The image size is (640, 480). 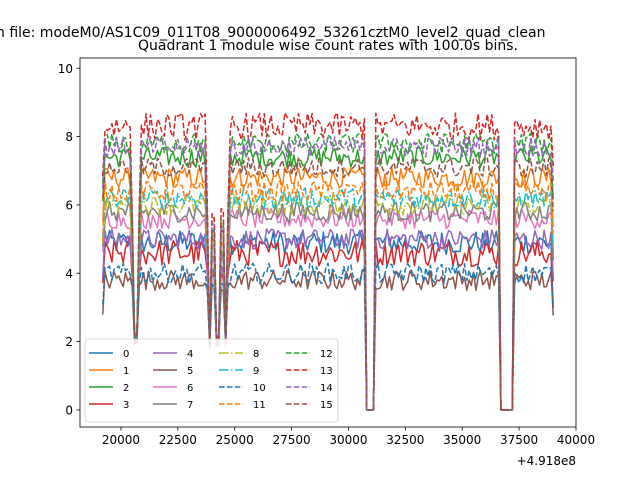 What do you see at coordinates (326, 388) in the screenshot?
I see `legend-label-14: 14` at bounding box center [326, 388].